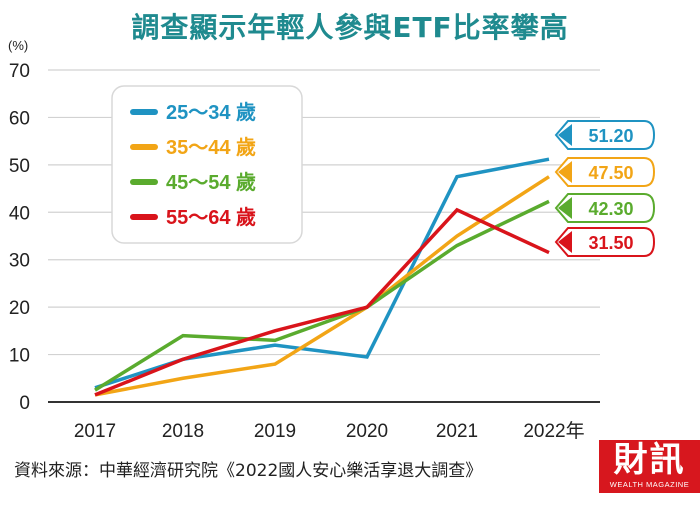 This screenshot has width=700, height=505. What do you see at coordinates (19, 71) in the screenshot?
I see `y-tick-label: 70` at bounding box center [19, 71].